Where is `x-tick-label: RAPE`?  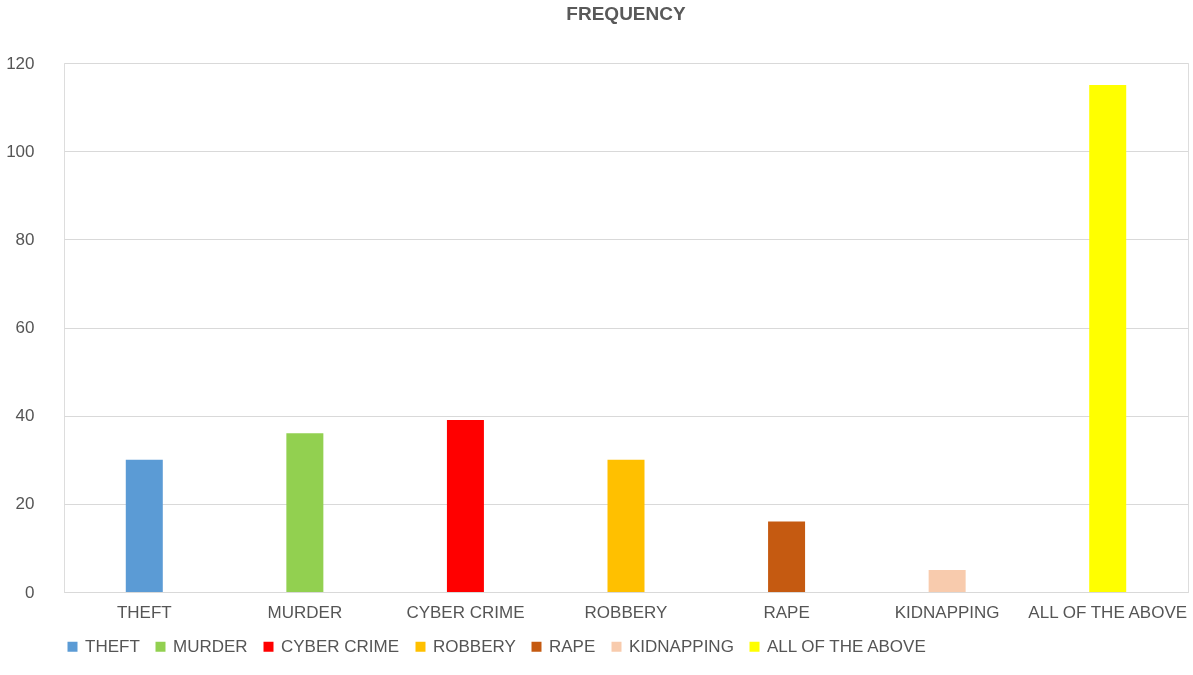 x-tick-label: RAPE is located at coordinates (786, 612).